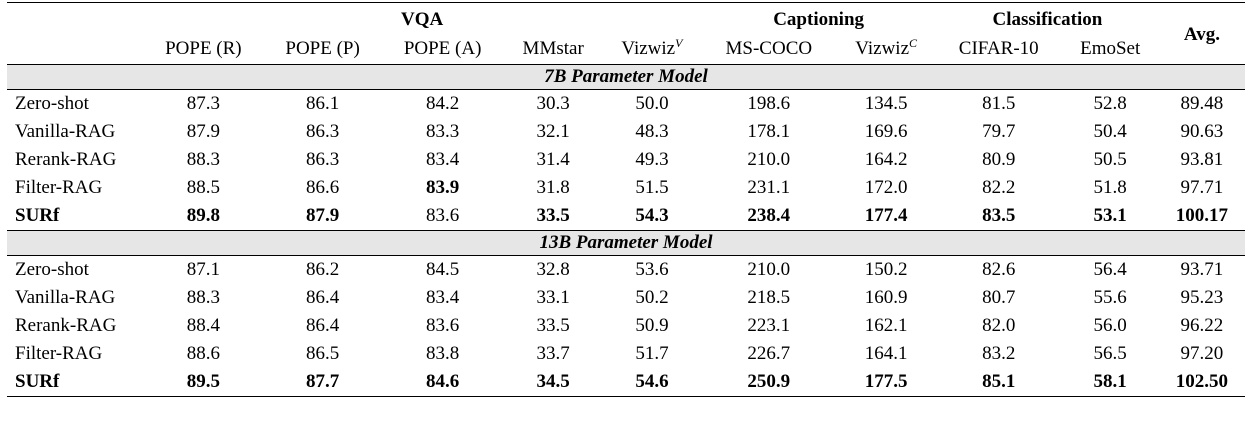 The image size is (1255, 436). I want to click on value-cell: 84.5, so click(442, 269).